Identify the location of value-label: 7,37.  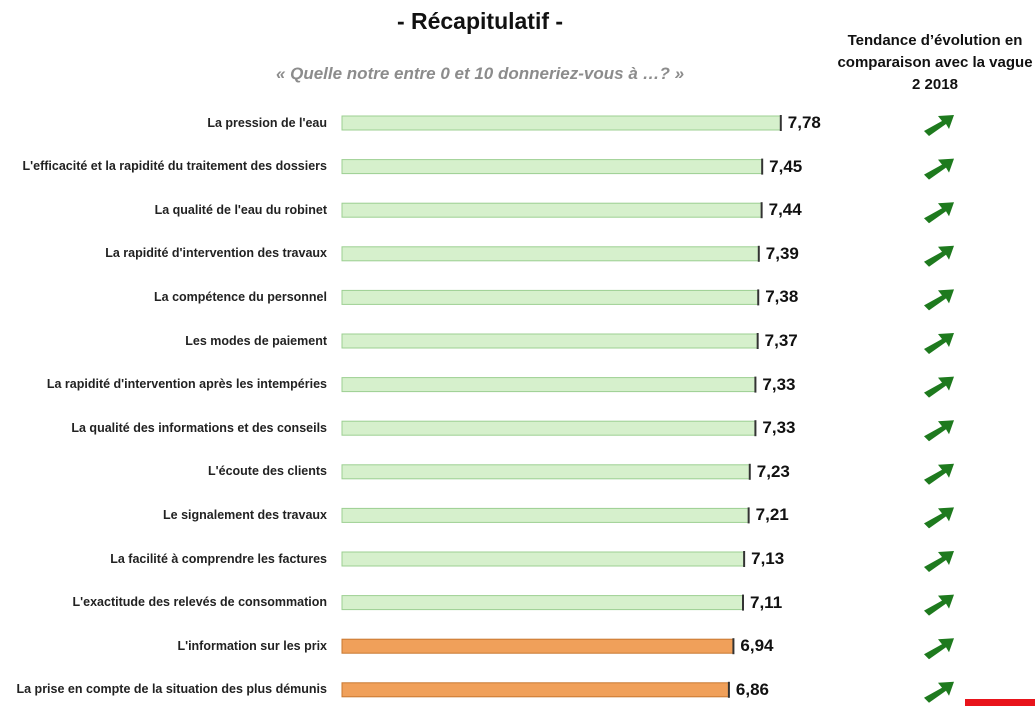
(781, 340).